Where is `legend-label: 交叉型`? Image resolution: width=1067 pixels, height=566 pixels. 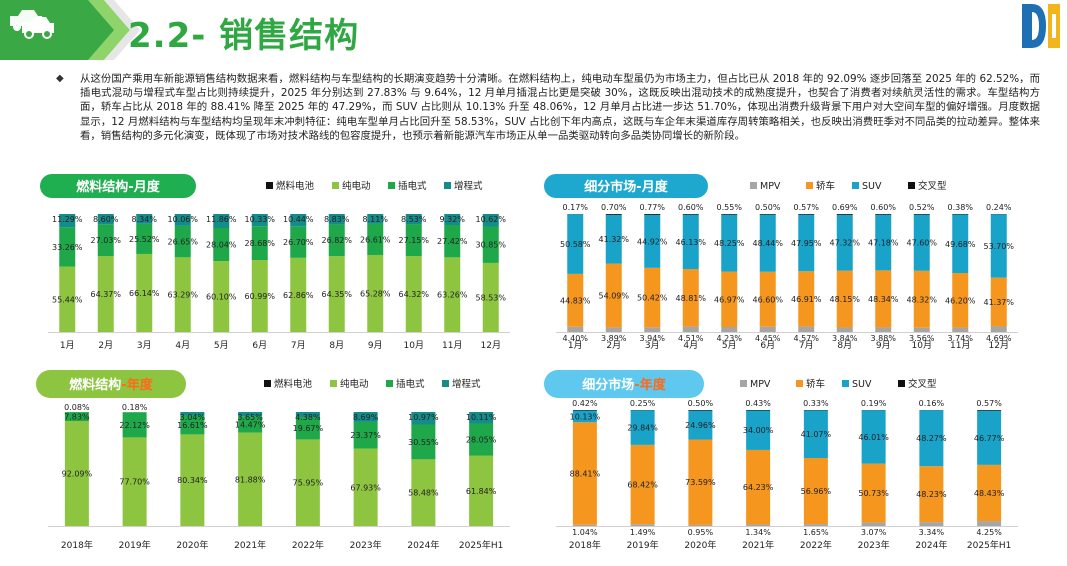 legend-label: 交叉型 is located at coordinates (922, 384).